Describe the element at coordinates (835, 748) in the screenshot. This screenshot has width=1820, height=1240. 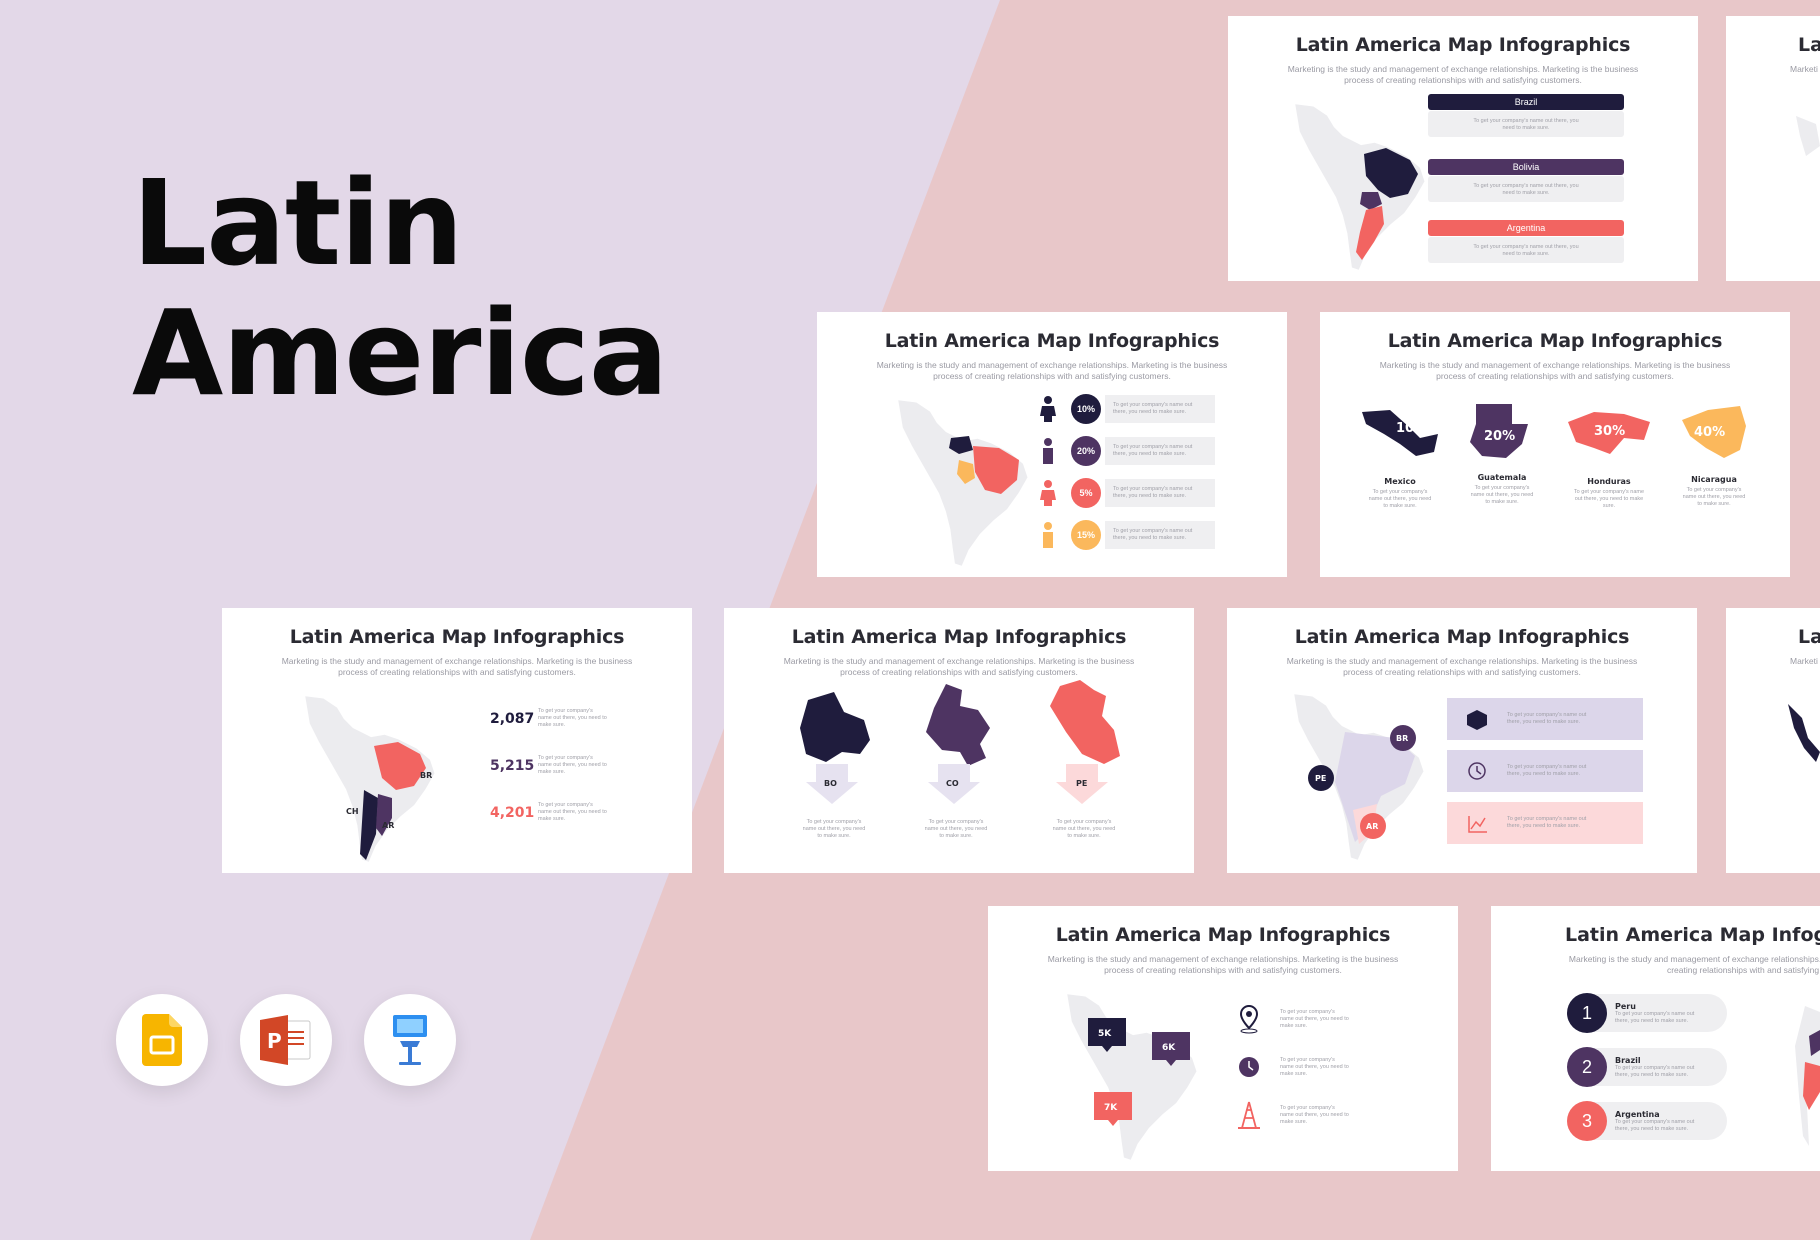
I see `map-bolivia: BO` at that location.